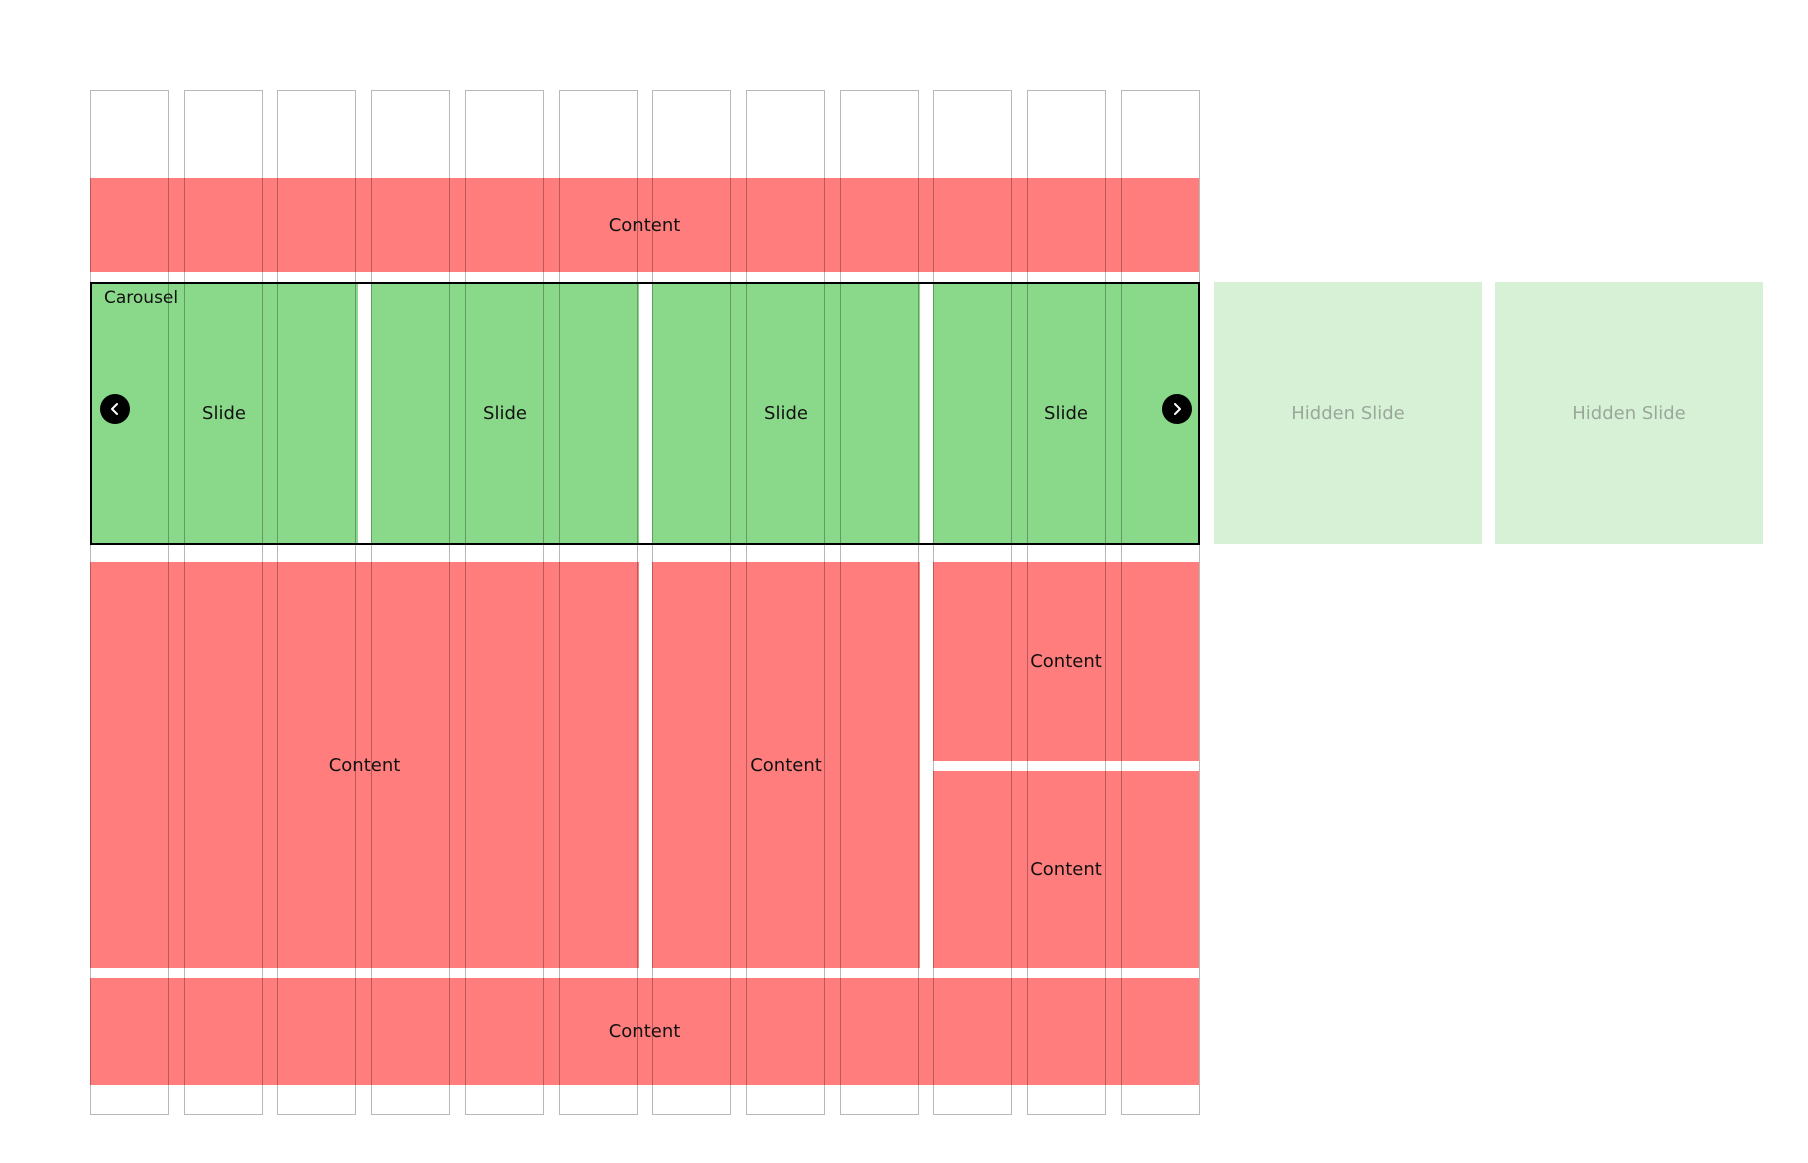 The width and height of the screenshot is (1808, 1163). I want to click on main-content-middle-label: Content, so click(786, 765).